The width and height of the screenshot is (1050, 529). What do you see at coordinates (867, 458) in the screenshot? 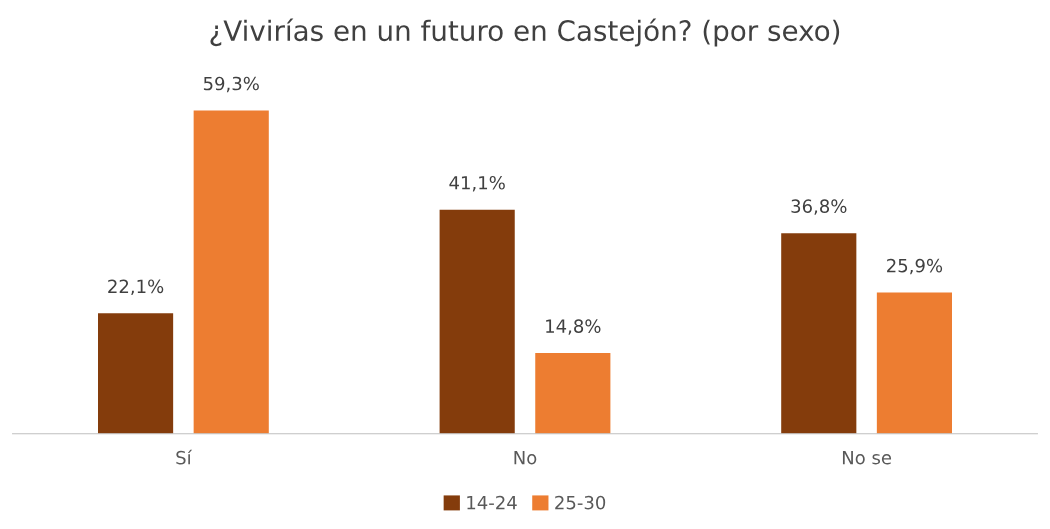
I see `x-tick-label: No se` at bounding box center [867, 458].